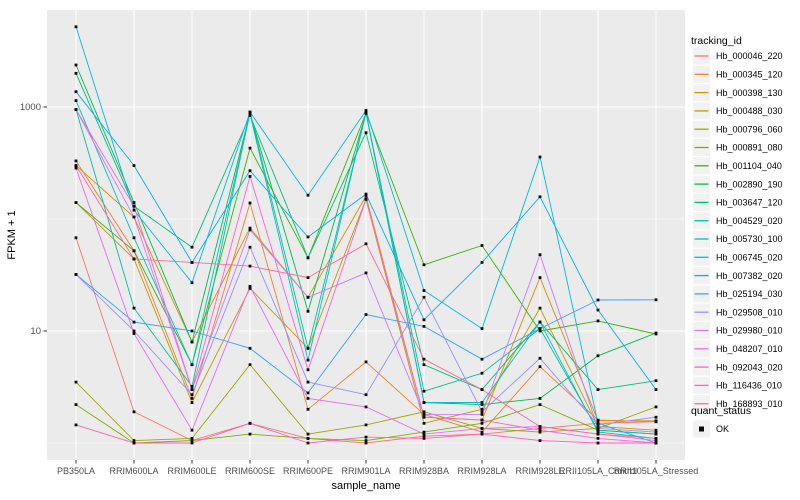  Describe the element at coordinates (424, 471) in the screenshot. I see `x-tick-label: RRIM928BA` at that location.